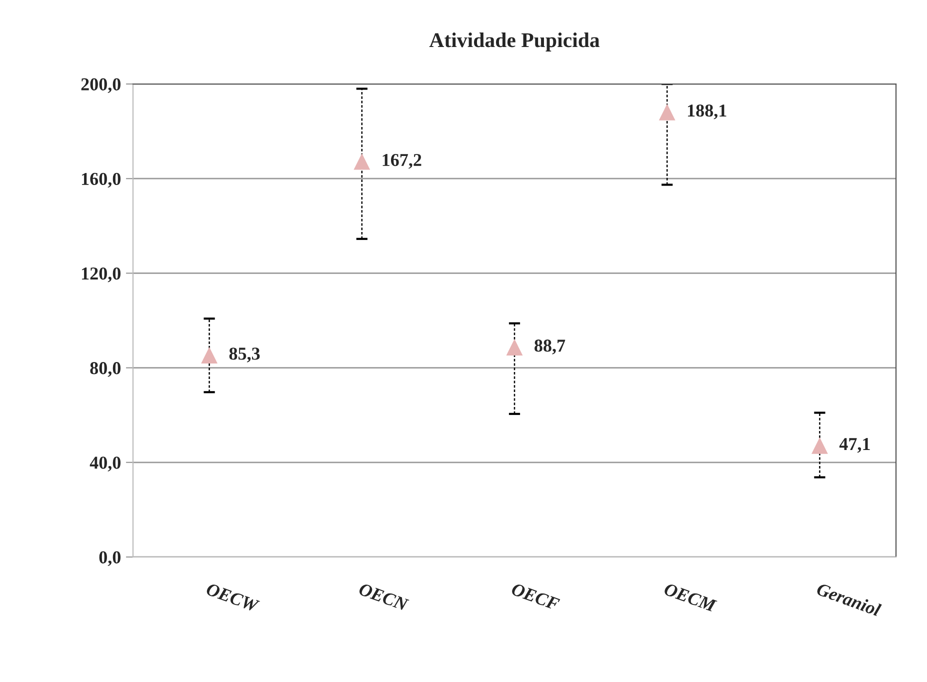  I want to click on y-tick-label: 120,0, so click(101, 274).